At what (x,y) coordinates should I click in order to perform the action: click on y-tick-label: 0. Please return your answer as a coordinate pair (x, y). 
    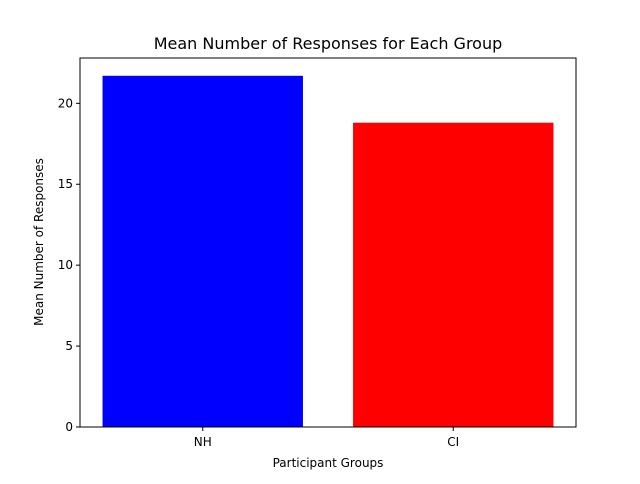
    Looking at the image, I should click on (69, 427).